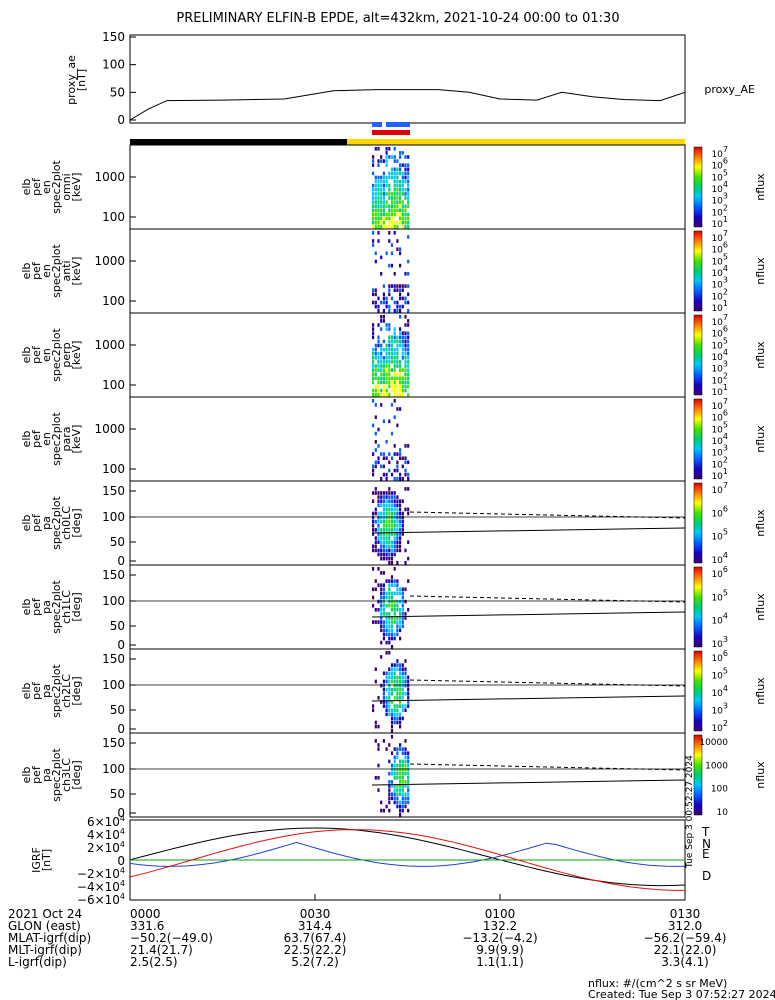  Describe the element at coordinates (45, 914) in the screenshot. I see `footer-row-label: 2021 Oct 24` at that location.